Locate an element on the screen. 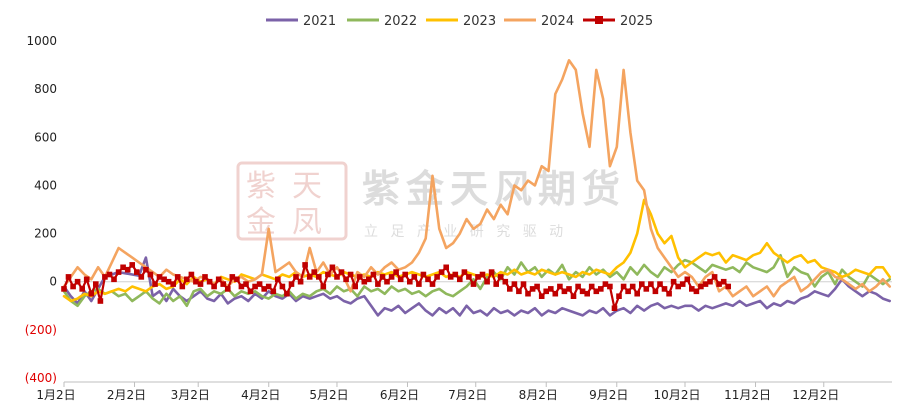 This screenshot has height=418, width=917. watermark: 紫 天 金 凤 紫金天风期货 立 足 产 业 研 究 驱 动 is located at coordinates (431, 201).